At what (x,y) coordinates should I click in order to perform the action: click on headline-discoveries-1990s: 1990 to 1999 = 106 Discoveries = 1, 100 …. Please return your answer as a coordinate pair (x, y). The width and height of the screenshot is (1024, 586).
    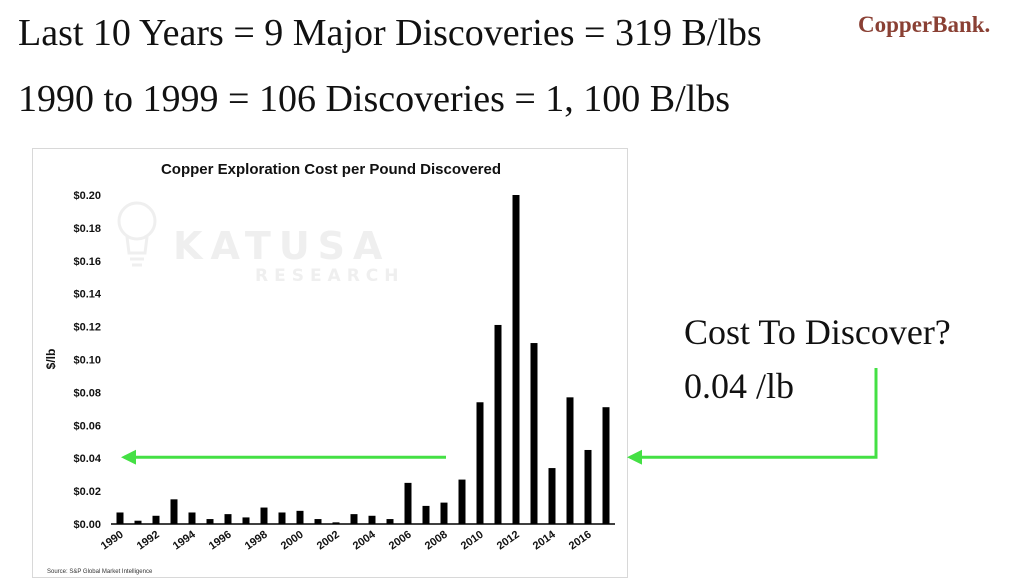
    Looking at the image, I should click on (374, 99).